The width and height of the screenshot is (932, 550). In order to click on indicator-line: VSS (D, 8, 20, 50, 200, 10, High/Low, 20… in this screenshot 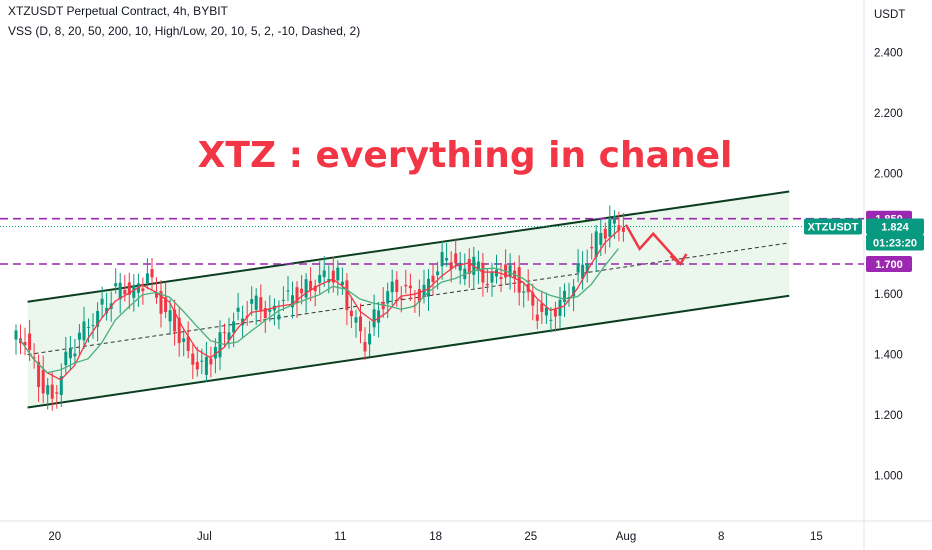, I will do `click(184, 31)`.